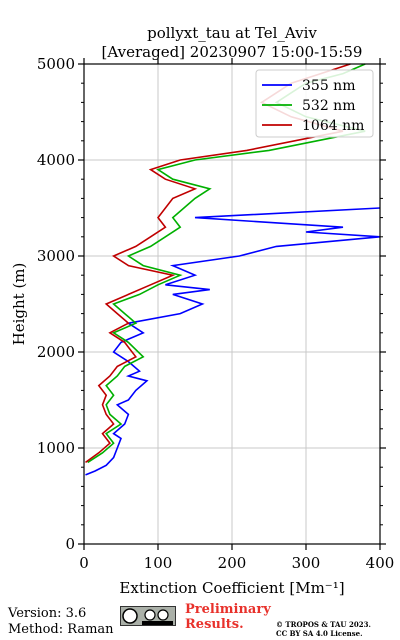  Describe the element at coordinates (61, 629) in the screenshot. I see `method-text: Method: Raman` at that location.